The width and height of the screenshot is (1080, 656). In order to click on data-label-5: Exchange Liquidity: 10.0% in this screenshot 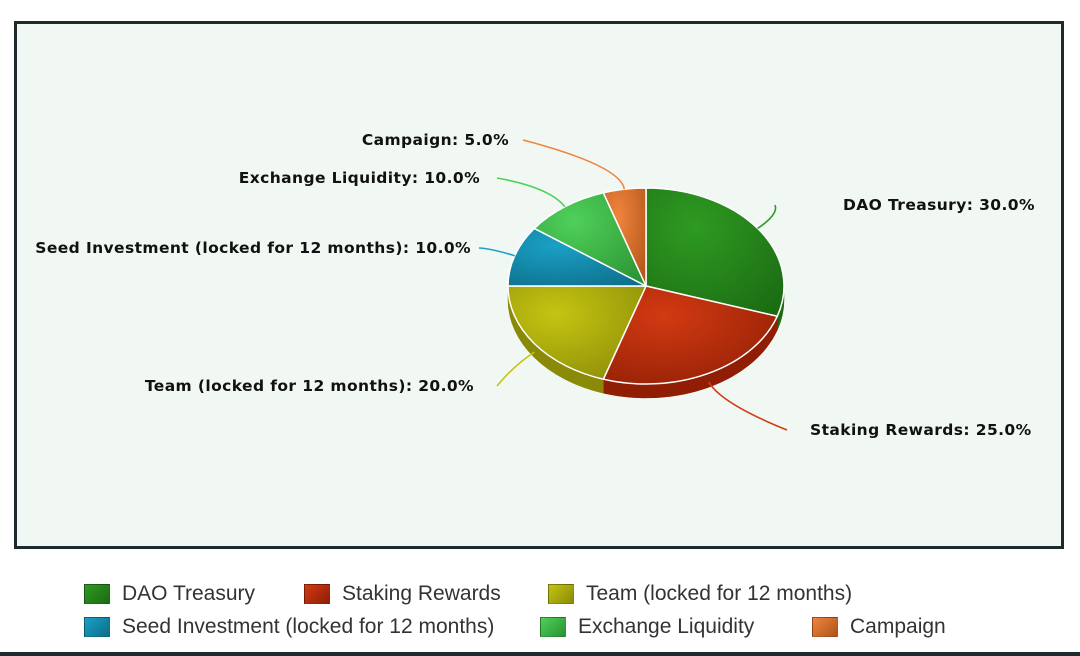, I will do `click(359, 178)`.